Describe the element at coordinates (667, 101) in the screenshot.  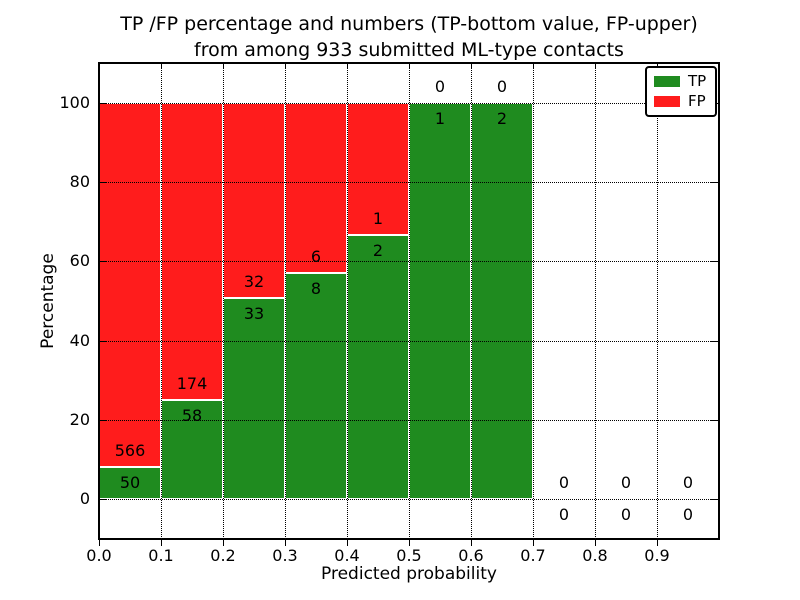
I see `legend-swatch-fp` at that location.